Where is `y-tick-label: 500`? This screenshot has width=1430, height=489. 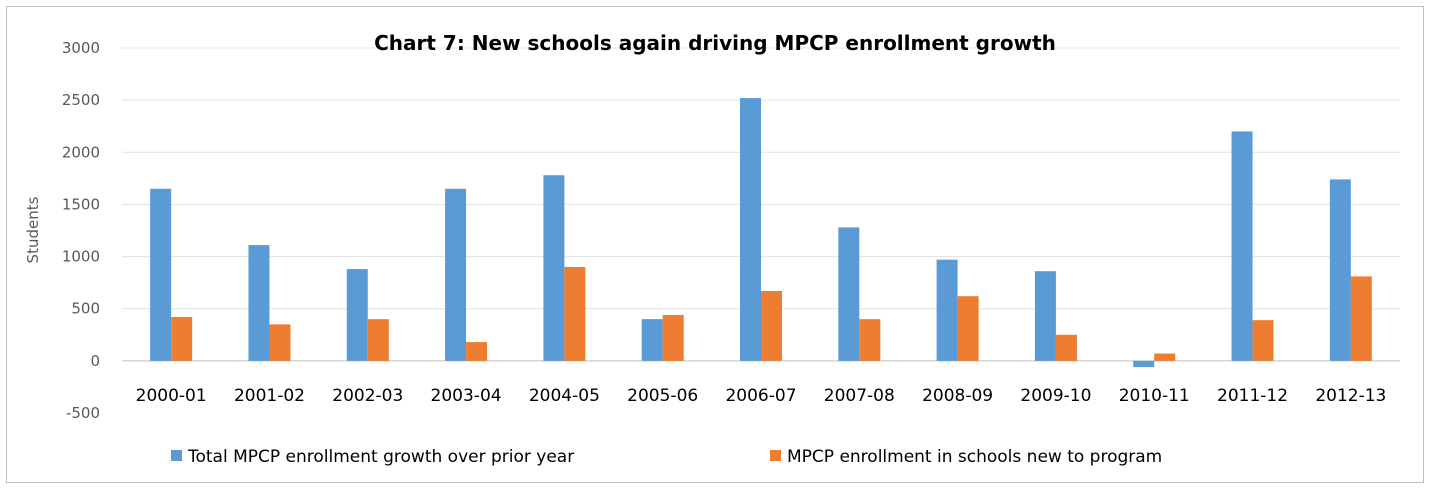 y-tick-label: 500 is located at coordinates (85, 309).